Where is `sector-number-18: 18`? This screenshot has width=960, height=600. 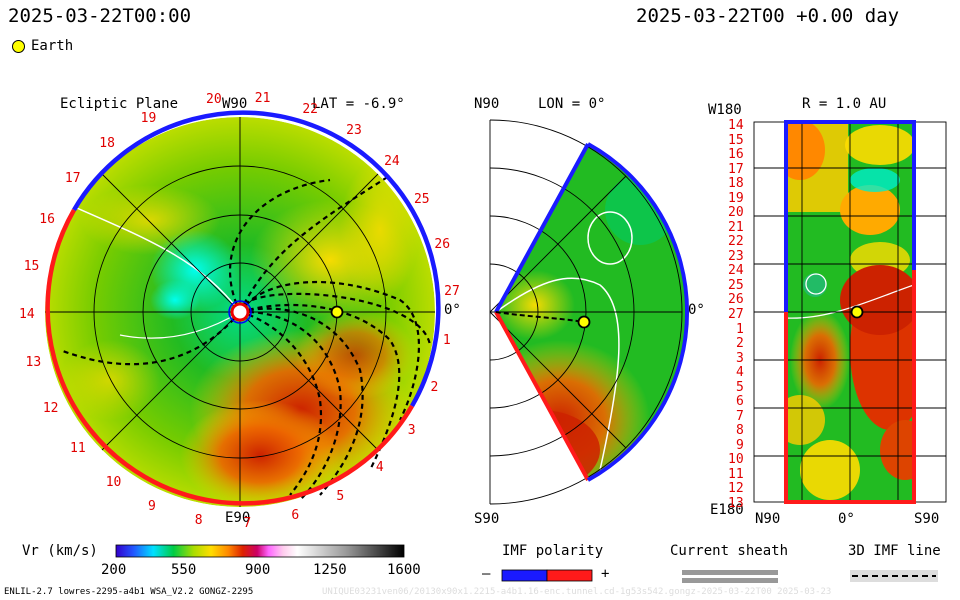
sector-number-18: 18 is located at coordinates (107, 144).